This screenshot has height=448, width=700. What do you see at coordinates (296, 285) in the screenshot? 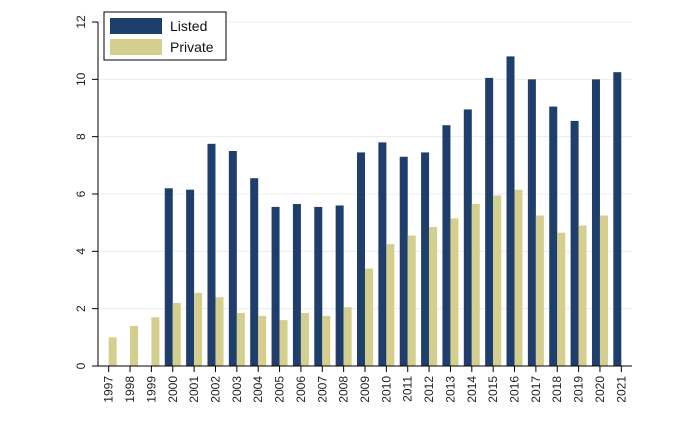
I see `bar-listed-2006` at bounding box center [296, 285].